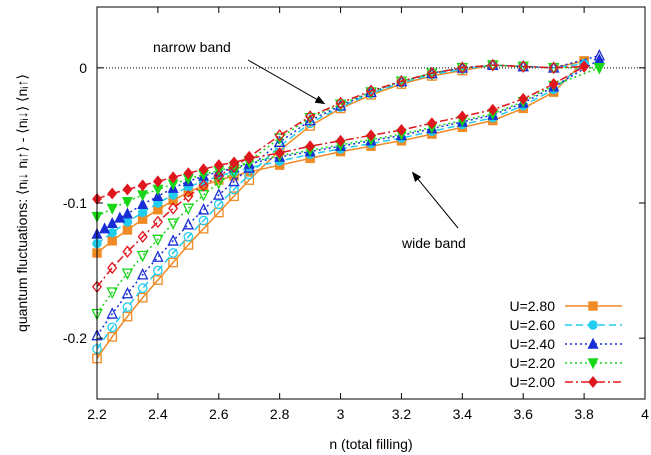  I want to click on legend-entry: U=2.00, so click(565, 382).